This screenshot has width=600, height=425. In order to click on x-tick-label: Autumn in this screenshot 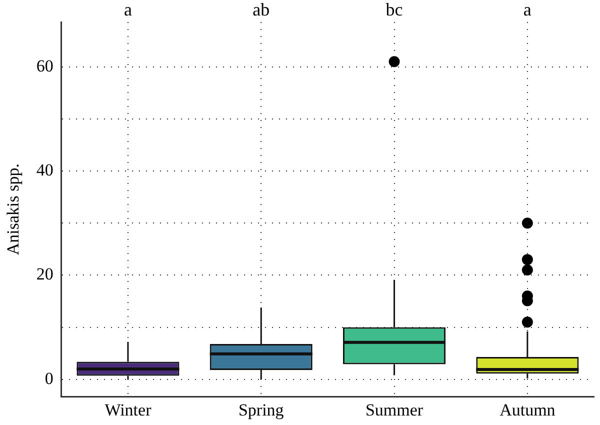, I will do `click(528, 410)`.